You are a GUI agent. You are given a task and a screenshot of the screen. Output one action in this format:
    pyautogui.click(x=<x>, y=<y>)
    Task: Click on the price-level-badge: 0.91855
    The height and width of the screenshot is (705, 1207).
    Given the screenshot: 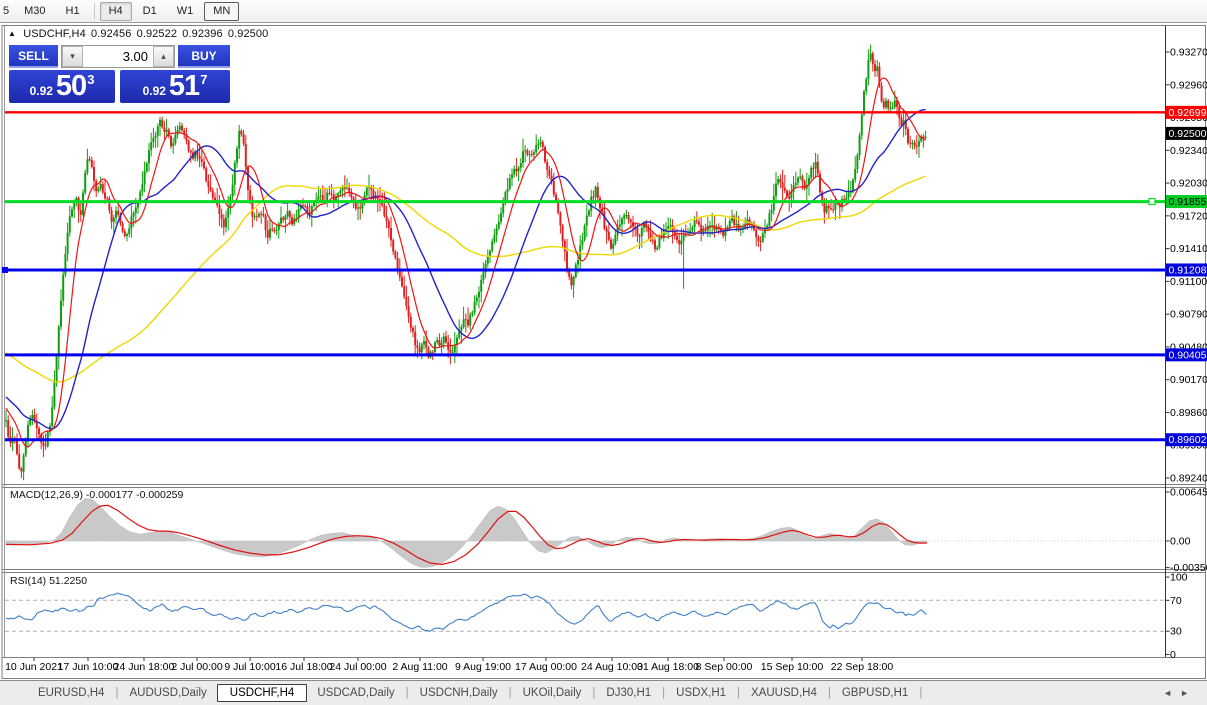 What is the action you would take?
    pyautogui.click(x=1186, y=202)
    